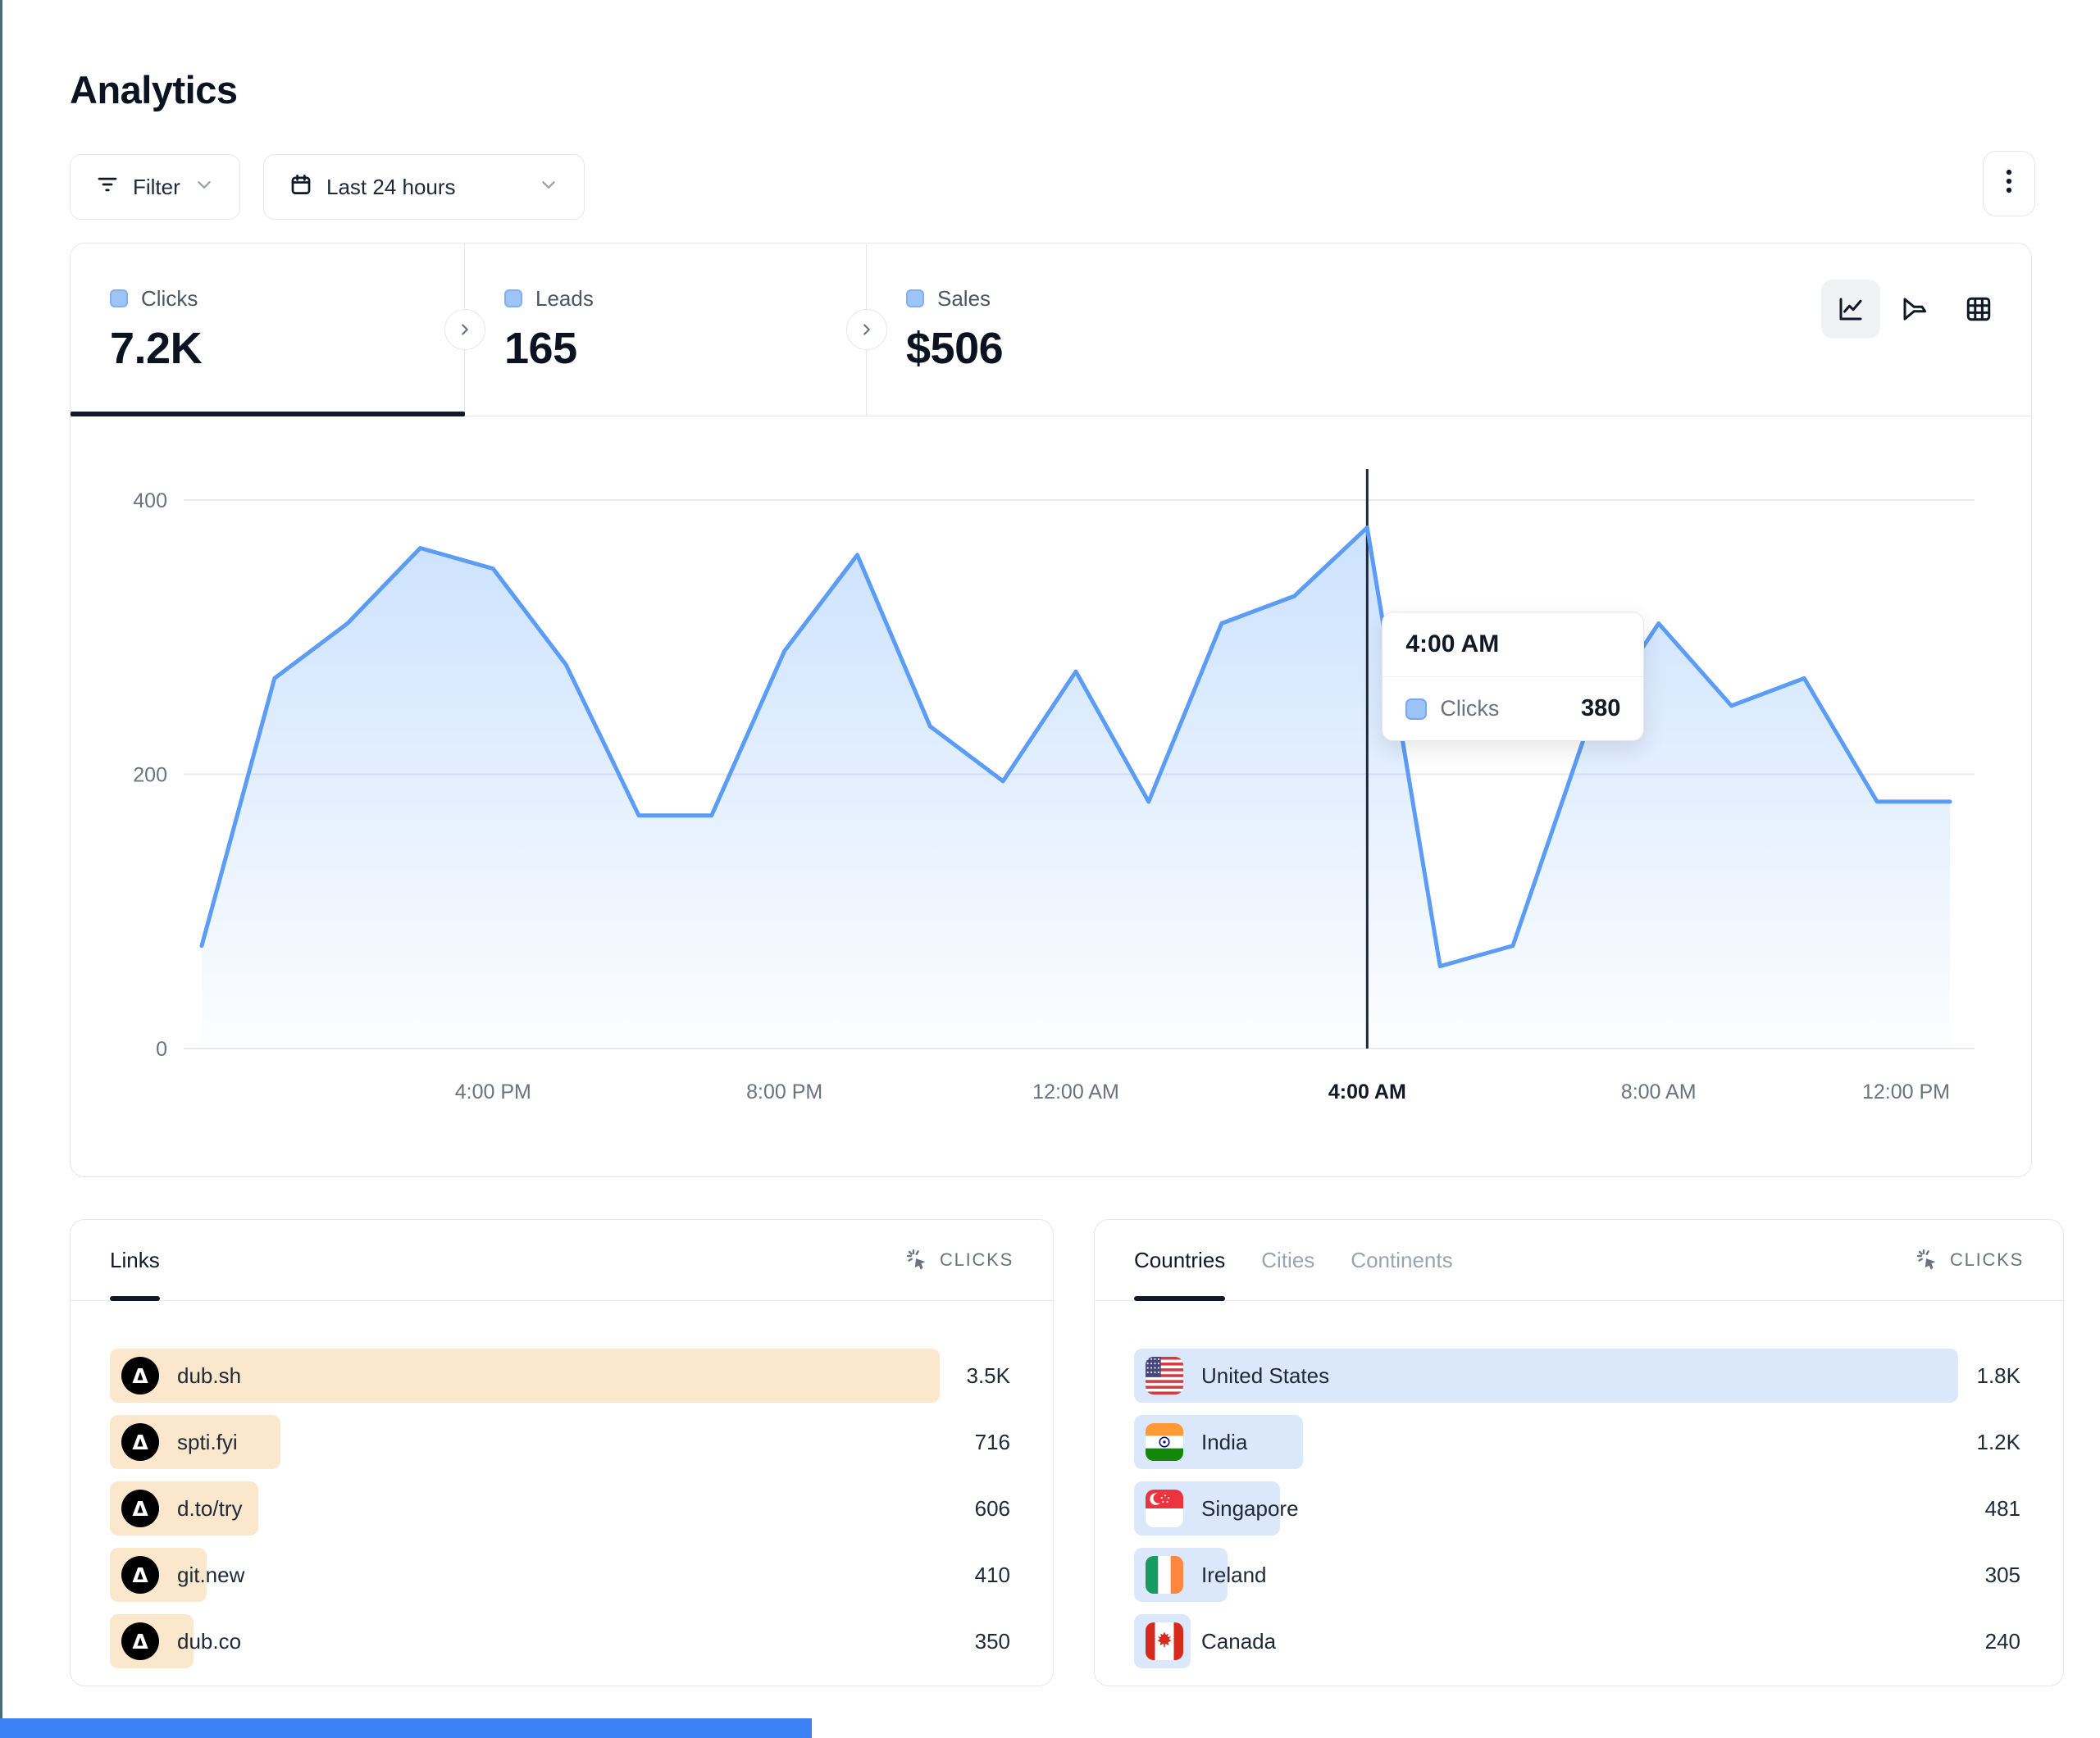 This screenshot has width=2100, height=1738. I want to click on sales-tab-label: Sales, so click(964, 298).